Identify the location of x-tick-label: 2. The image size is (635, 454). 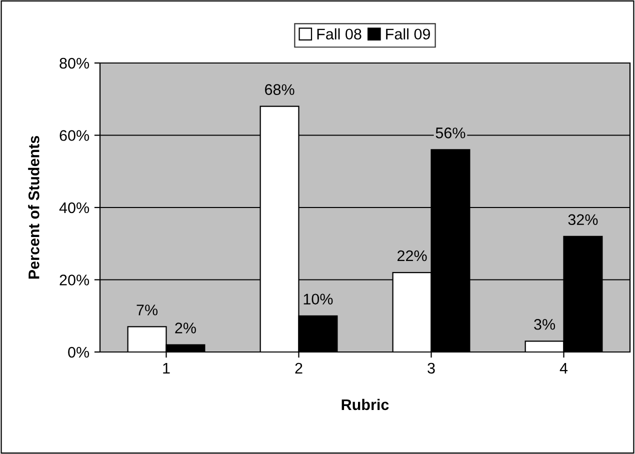
(298, 368).